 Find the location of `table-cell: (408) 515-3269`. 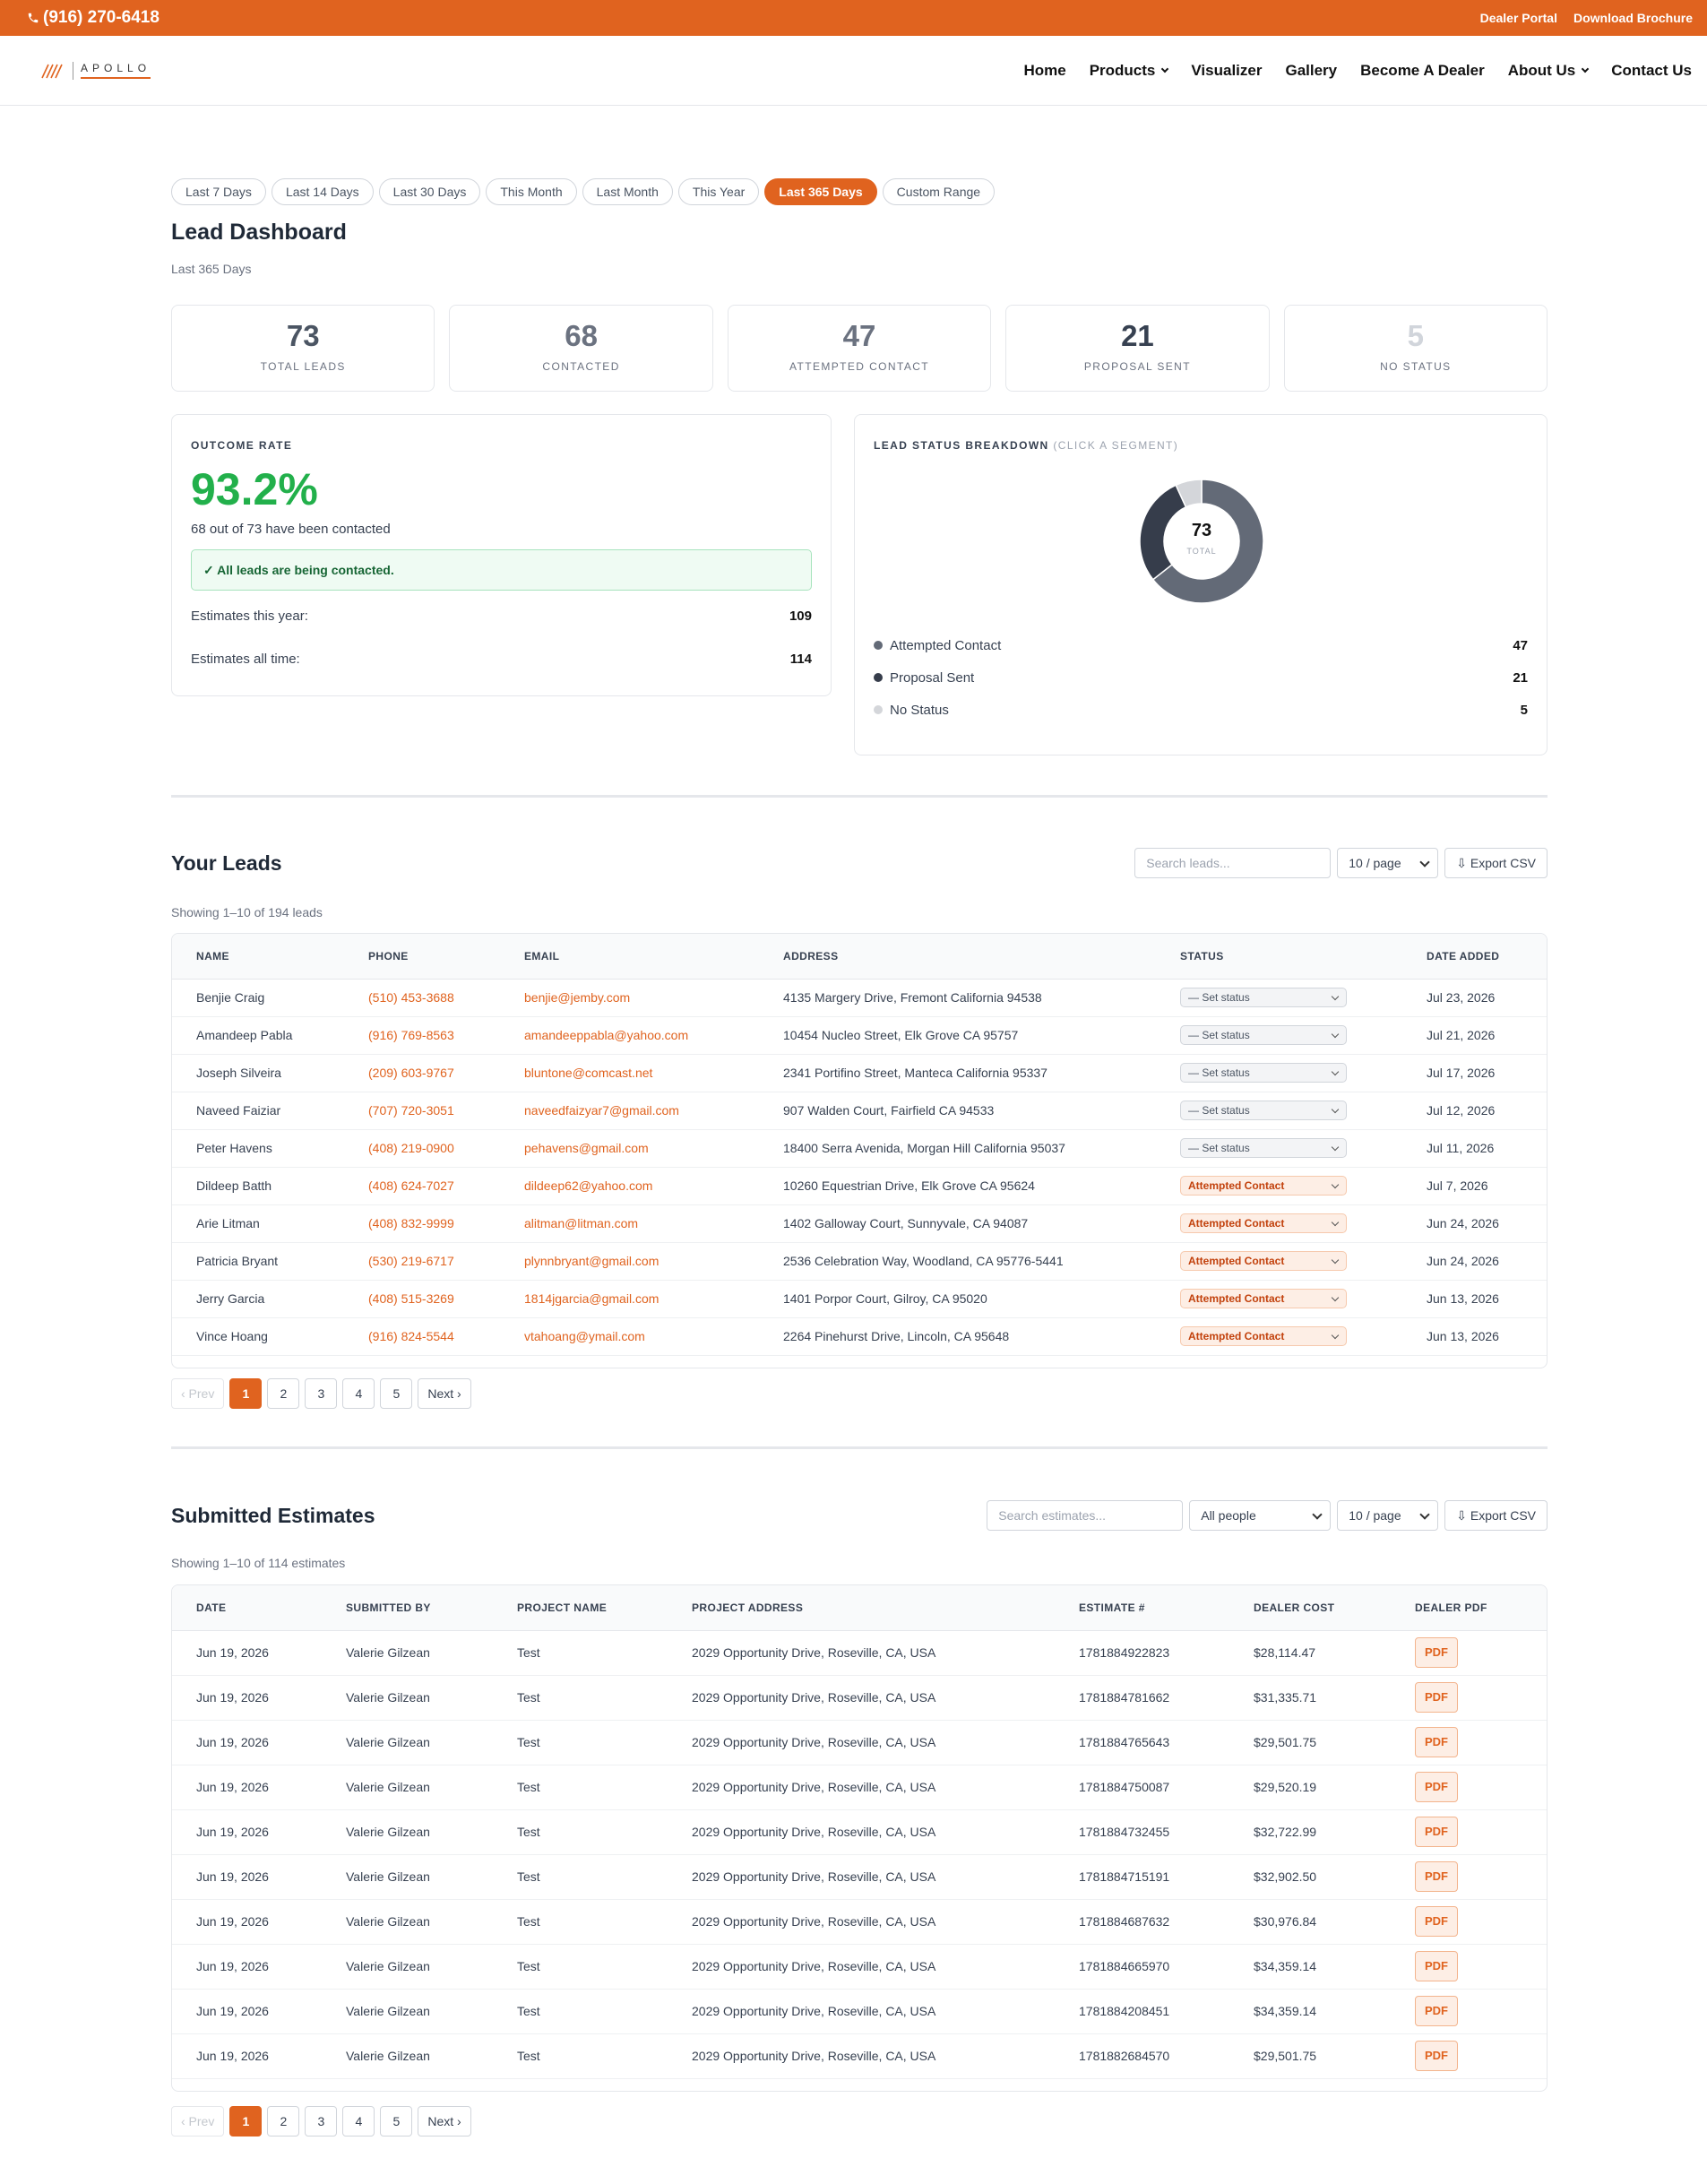

table-cell: (408) 515-3269 is located at coordinates (446, 1299).